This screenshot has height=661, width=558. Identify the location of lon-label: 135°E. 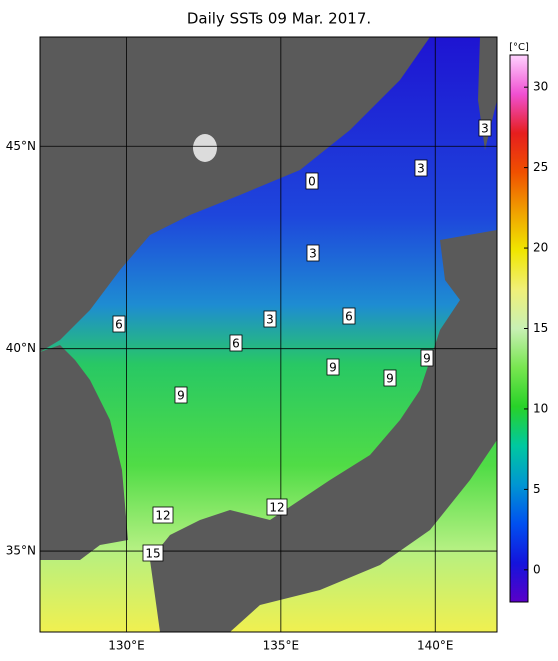
(281, 646).